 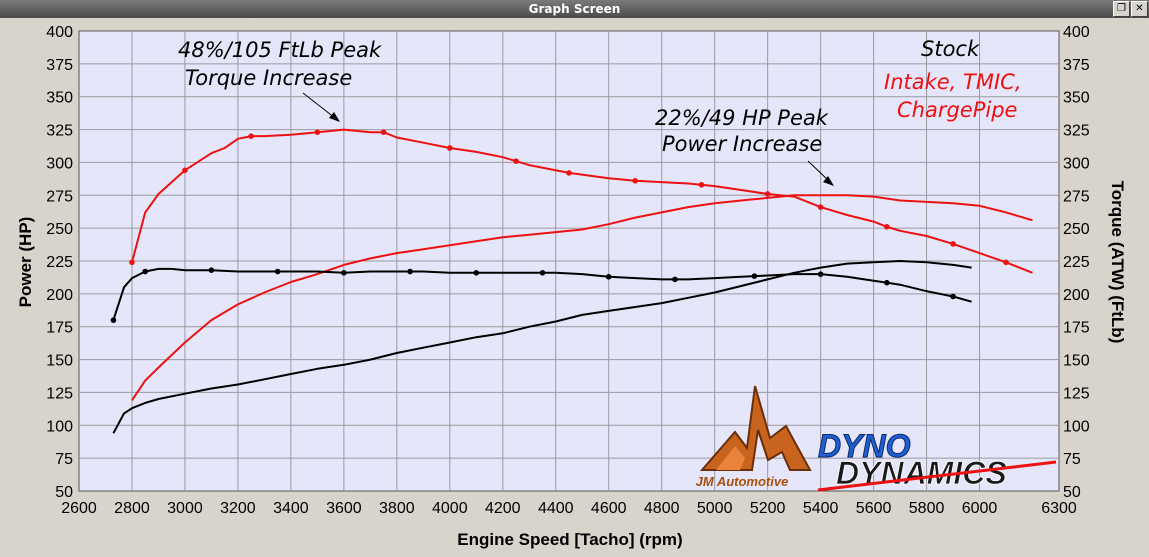 I want to click on right-tick-label: 250, so click(x=1076, y=229).